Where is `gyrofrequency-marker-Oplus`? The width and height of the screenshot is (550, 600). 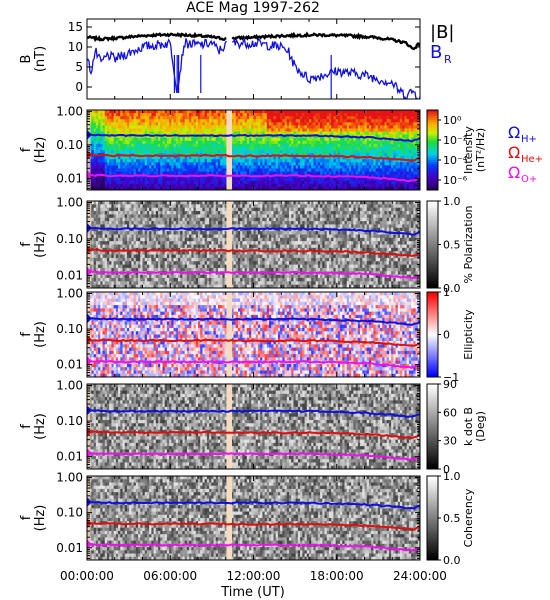
gyrofrequency-marker-Oplus is located at coordinates (89, 175).